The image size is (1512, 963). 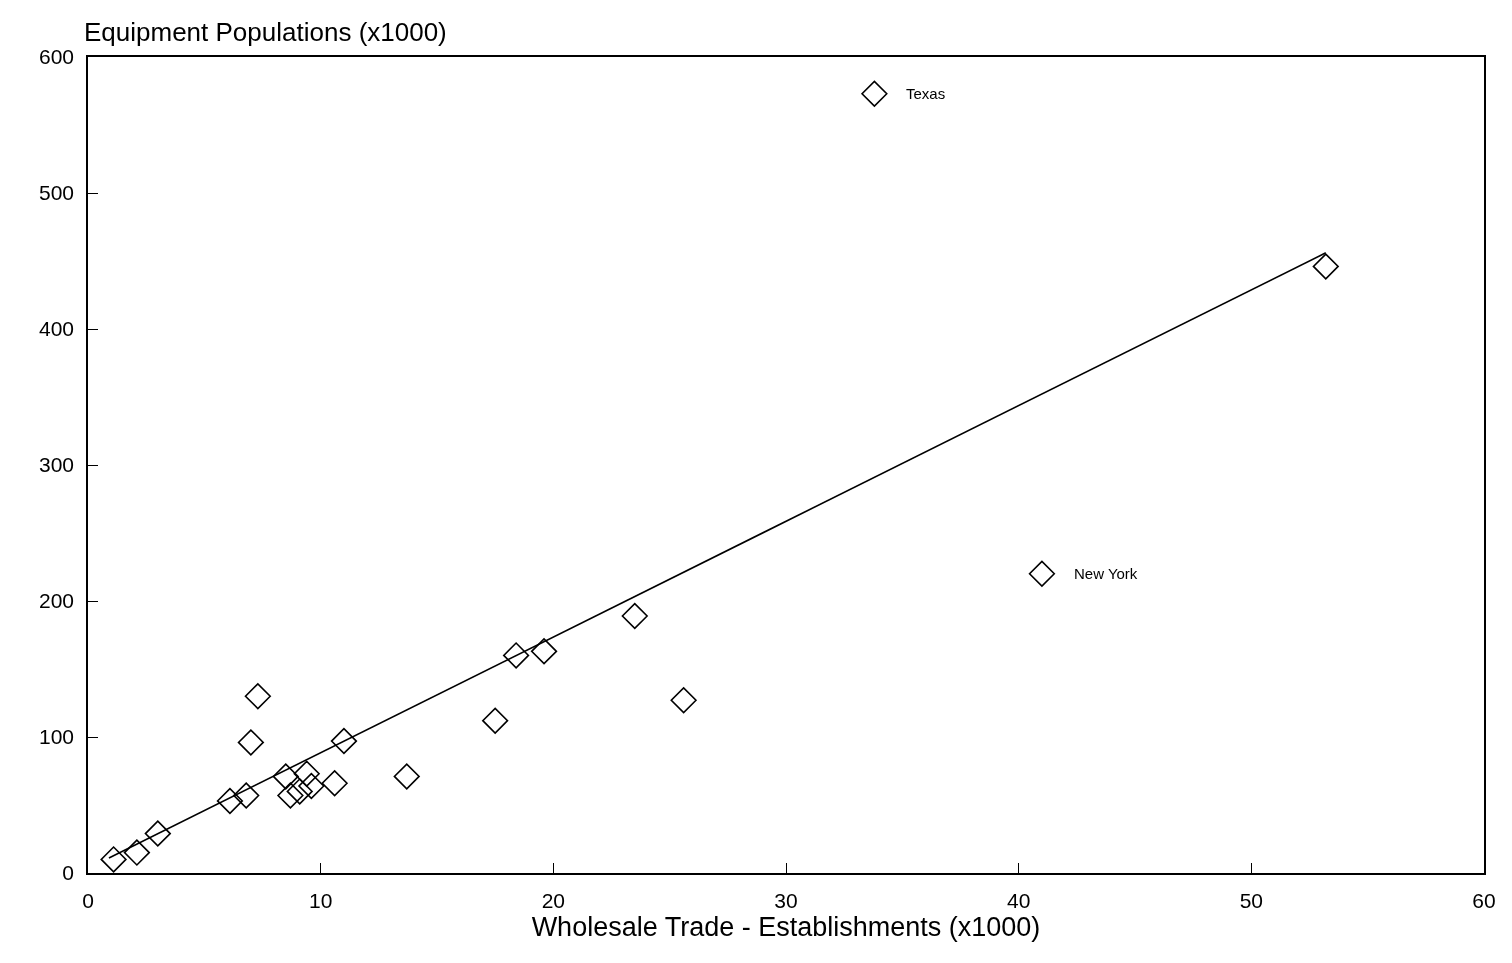 I want to click on y-tick-label: 300, so click(x=57, y=465).